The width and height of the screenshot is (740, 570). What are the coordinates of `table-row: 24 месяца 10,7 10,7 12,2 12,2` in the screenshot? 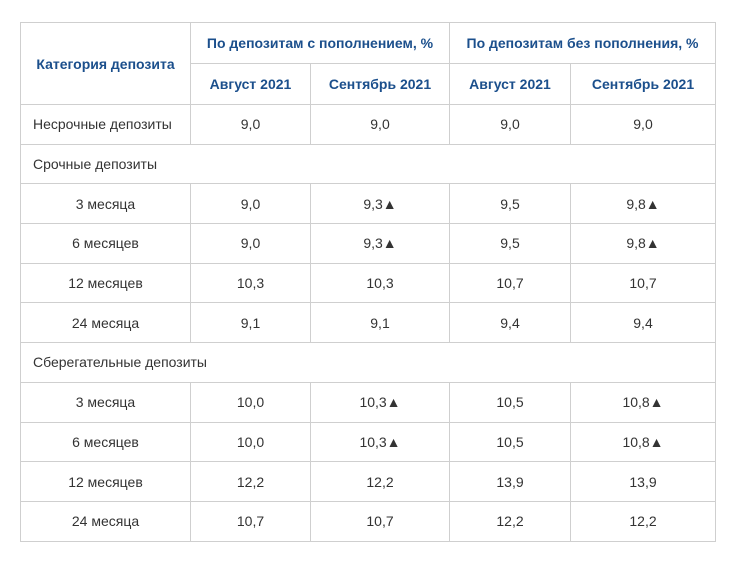 It's located at (368, 521).